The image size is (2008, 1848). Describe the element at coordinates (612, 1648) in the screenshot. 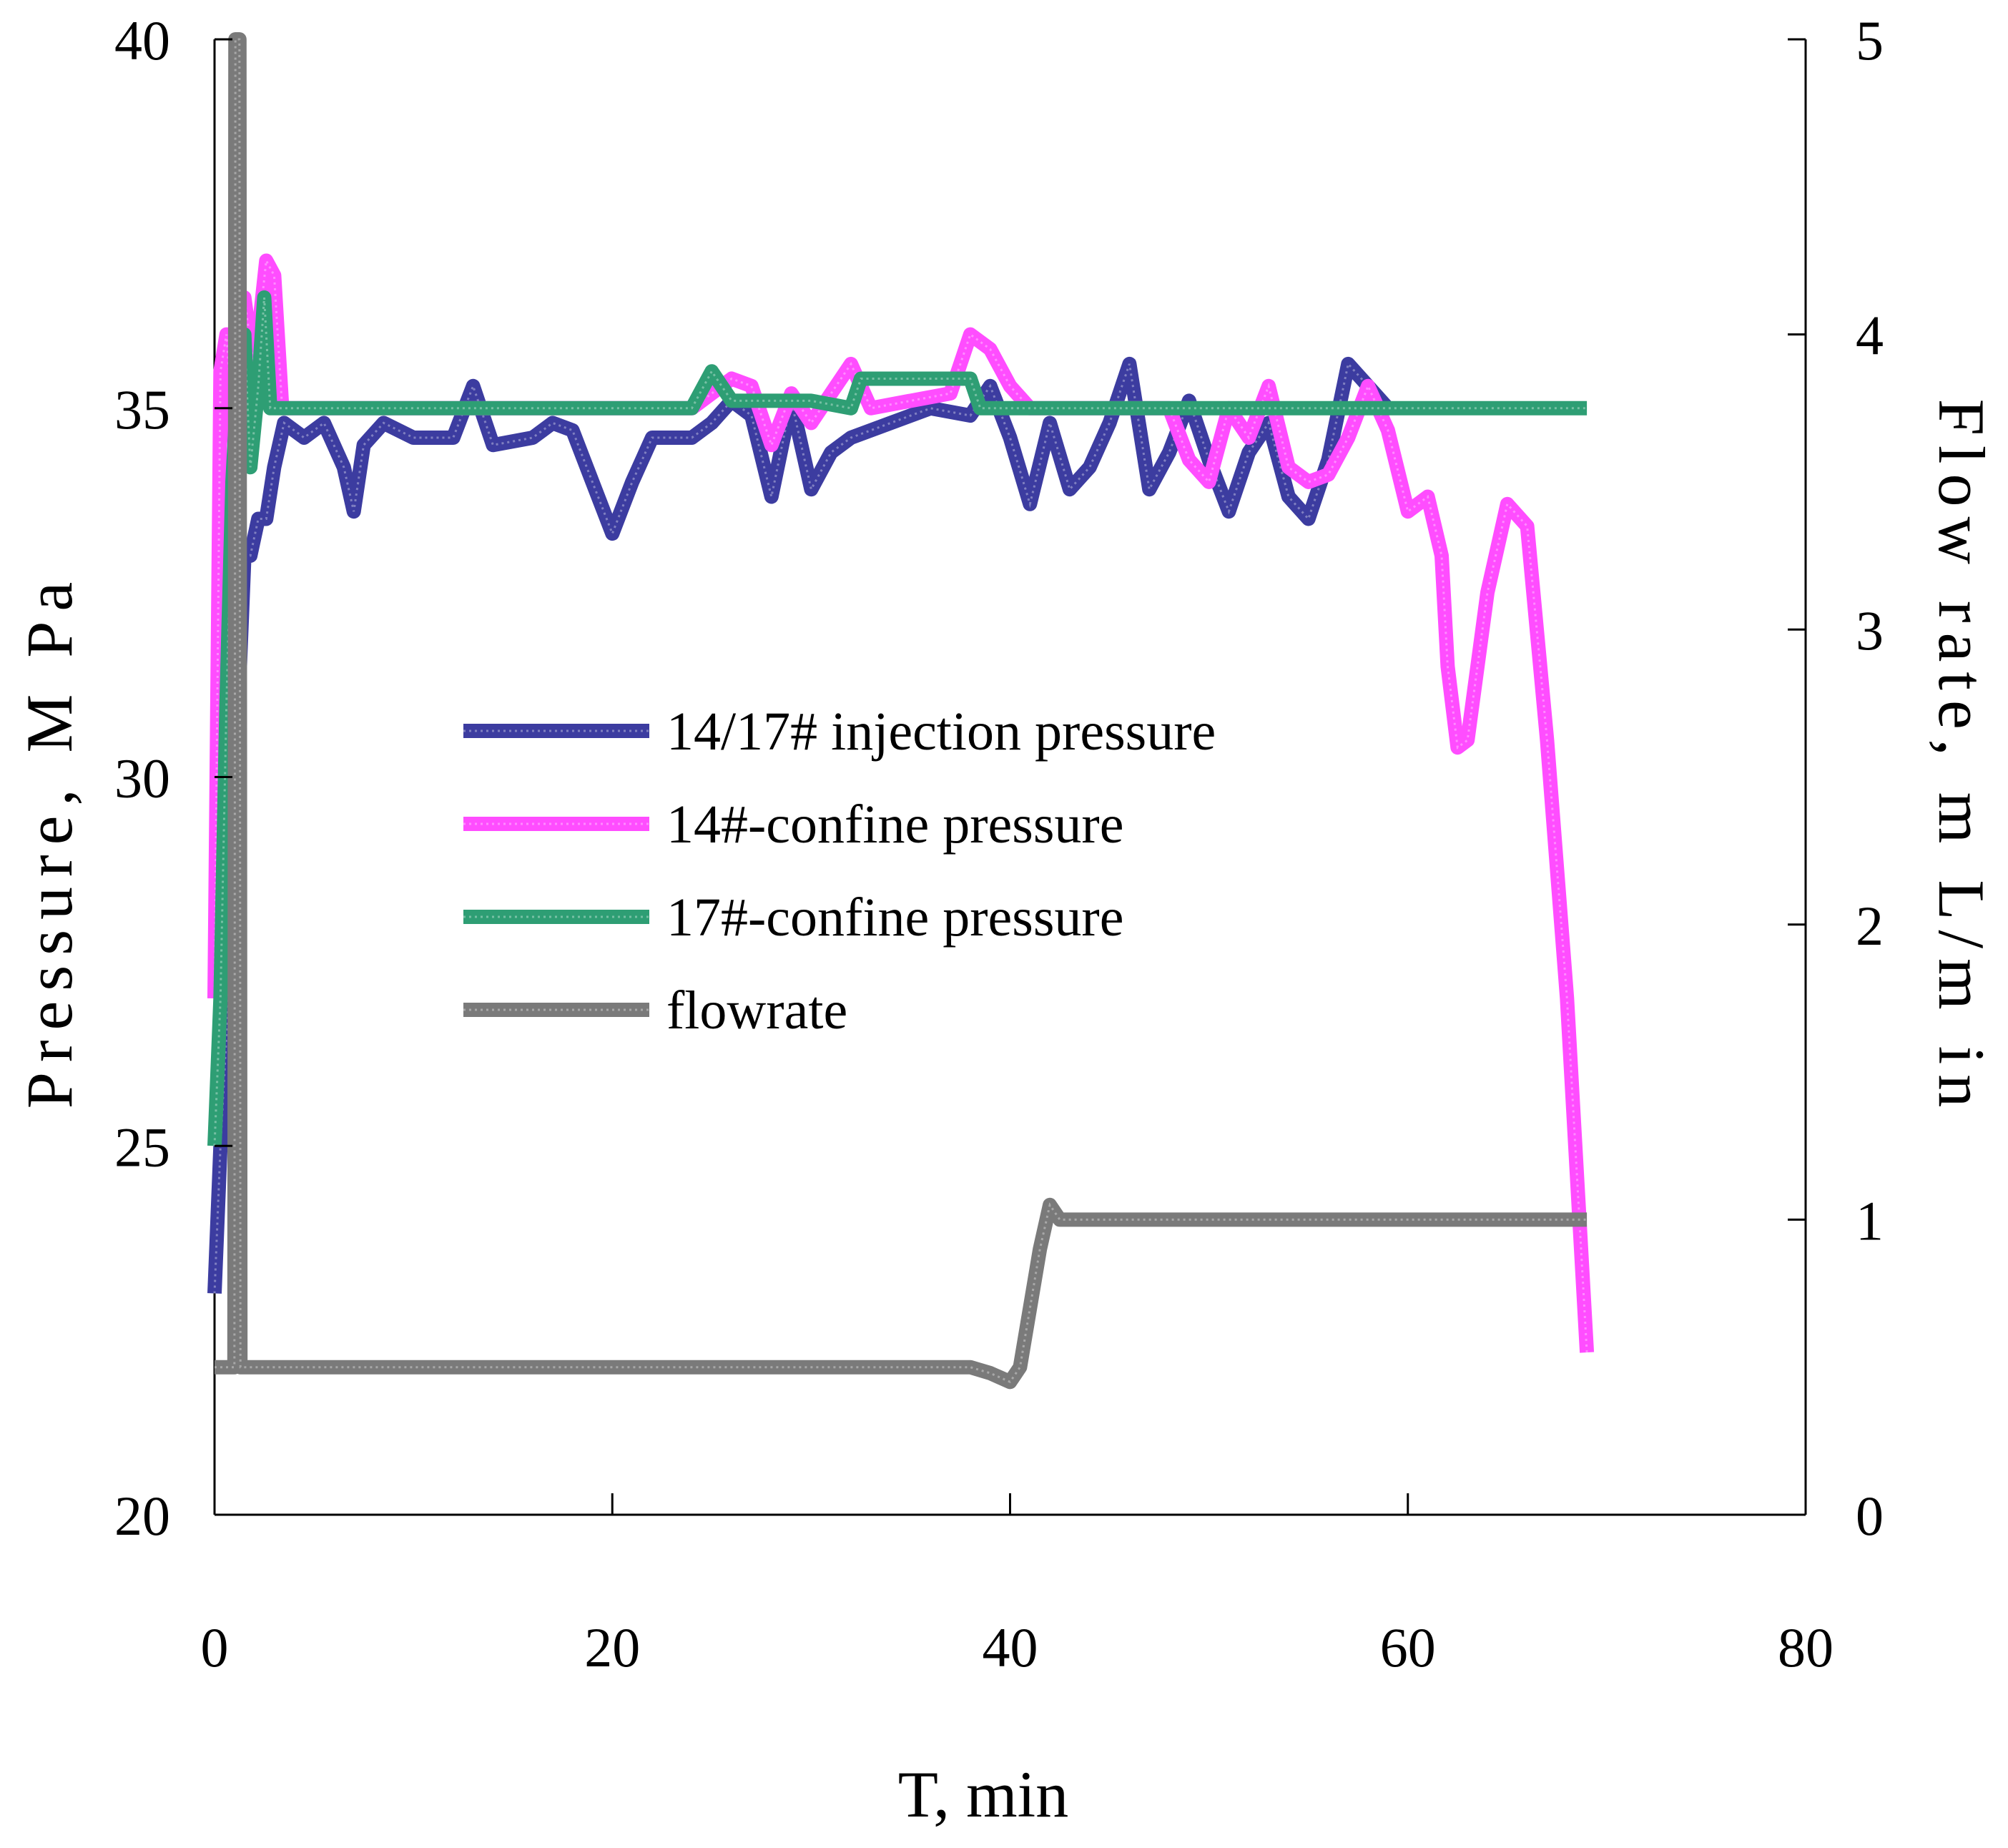

I see `x-tick-label: 20` at that location.